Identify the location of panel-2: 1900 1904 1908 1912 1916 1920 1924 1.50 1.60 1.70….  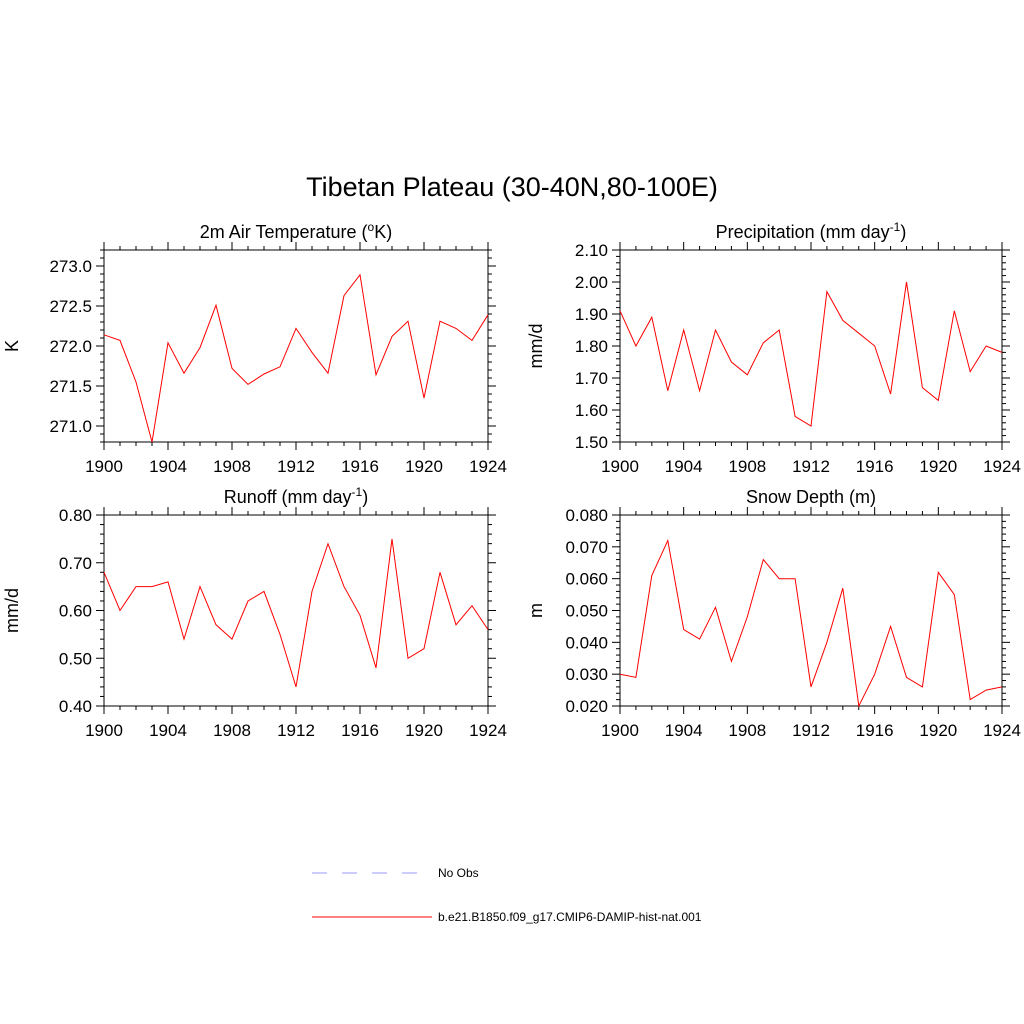
(773, 348).